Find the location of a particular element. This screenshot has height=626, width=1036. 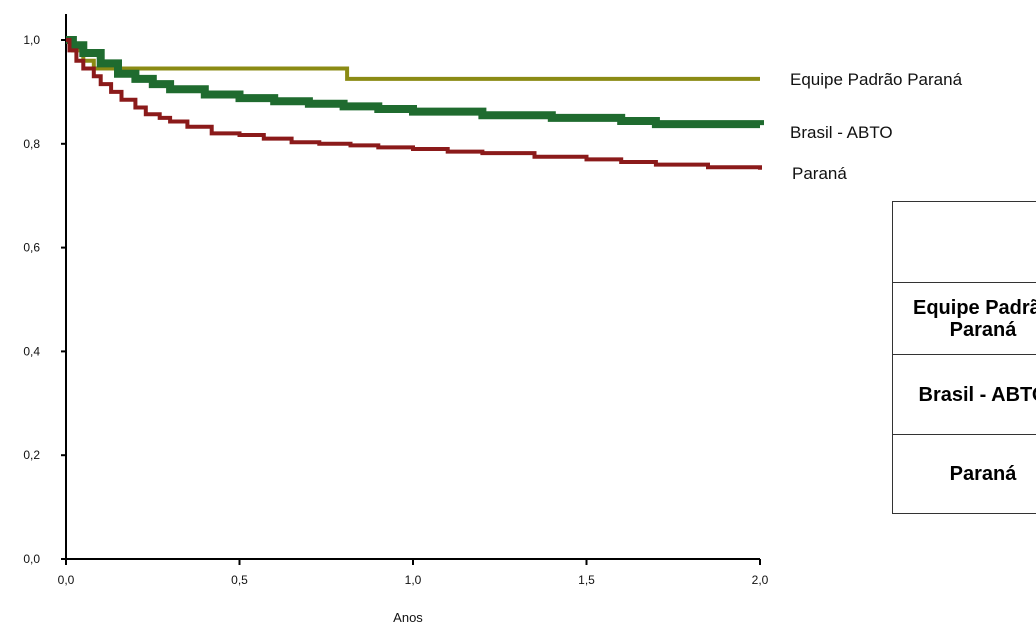

y-tick-label: 0,6 is located at coordinates (31, 248).